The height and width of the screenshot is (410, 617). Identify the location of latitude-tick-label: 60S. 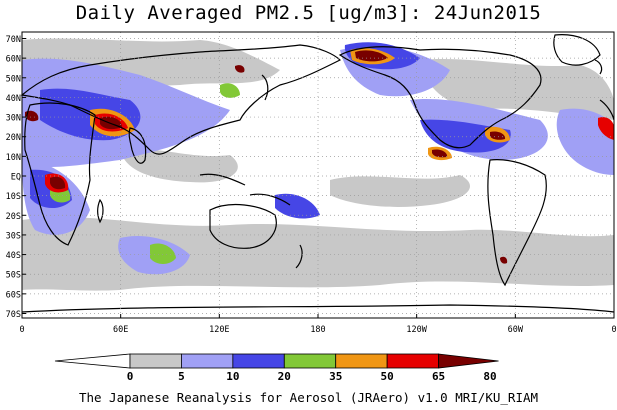
(13, 295).